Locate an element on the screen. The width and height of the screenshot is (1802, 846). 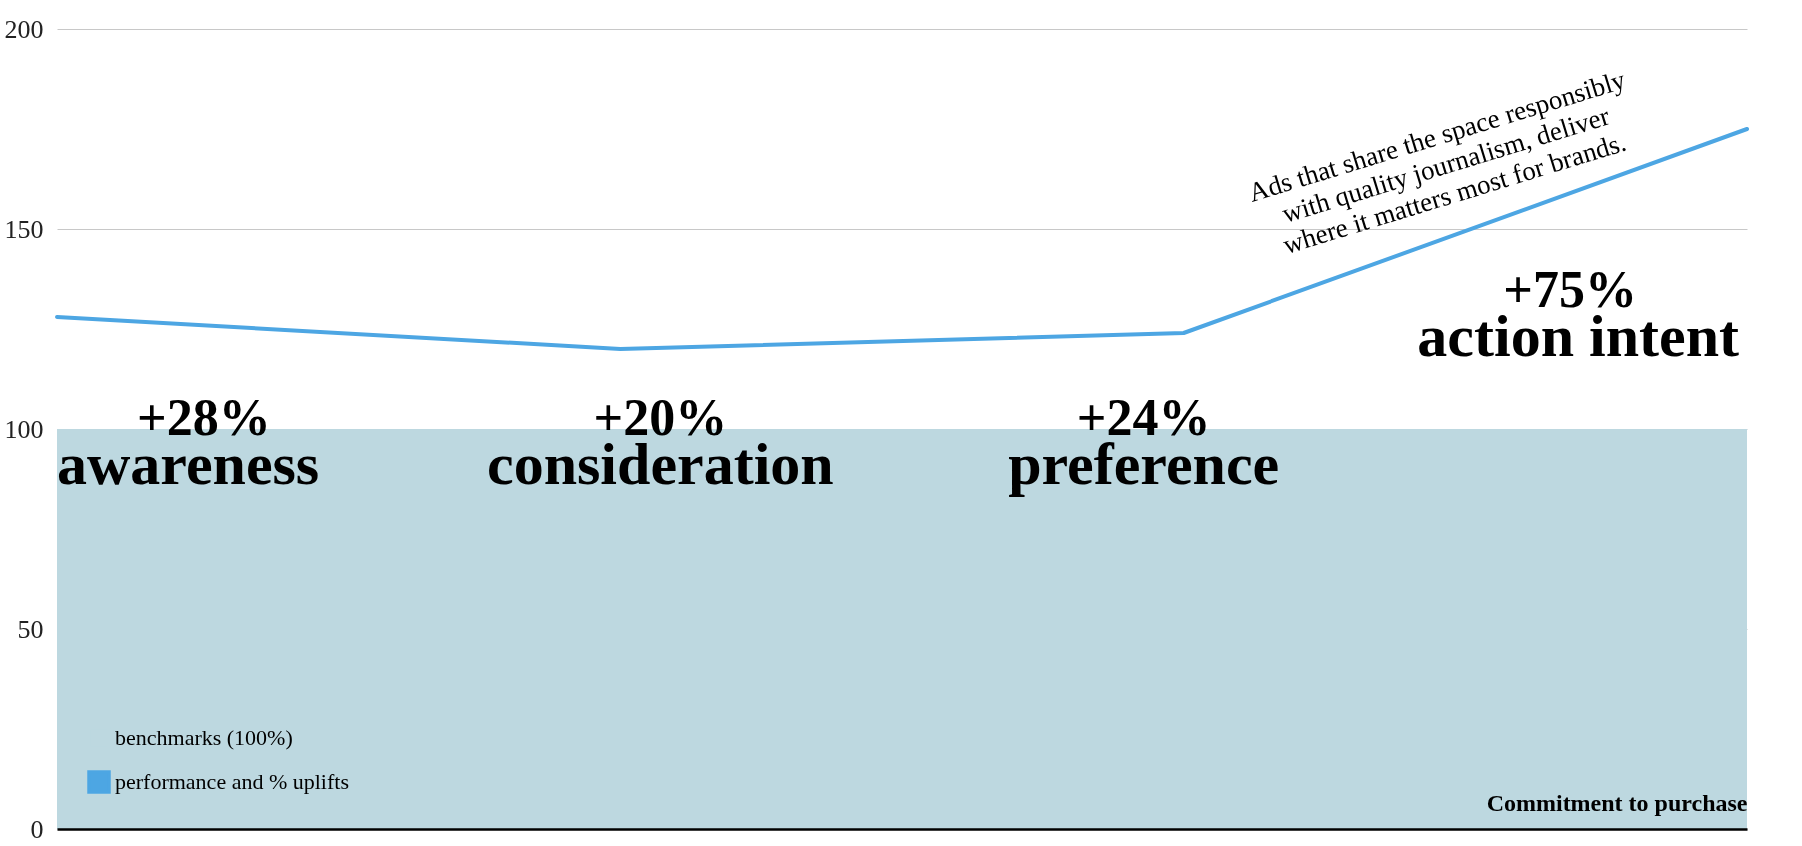
legend-label: performance and % uplifts is located at coordinates (232, 781).